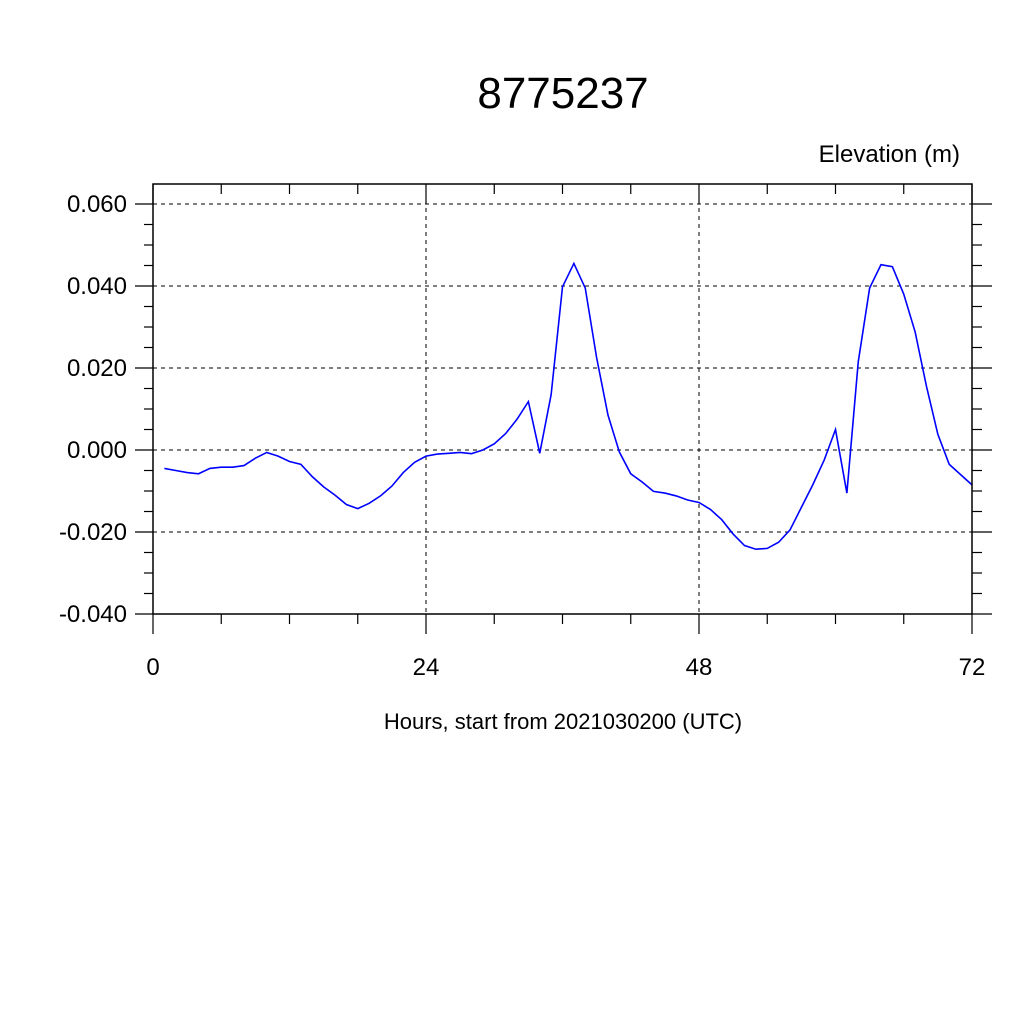 The image size is (1024, 1024). What do you see at coordinates (426, 667) in the screenshot?
I see `x-tick-label: 24` at bounding box center [426, 667].